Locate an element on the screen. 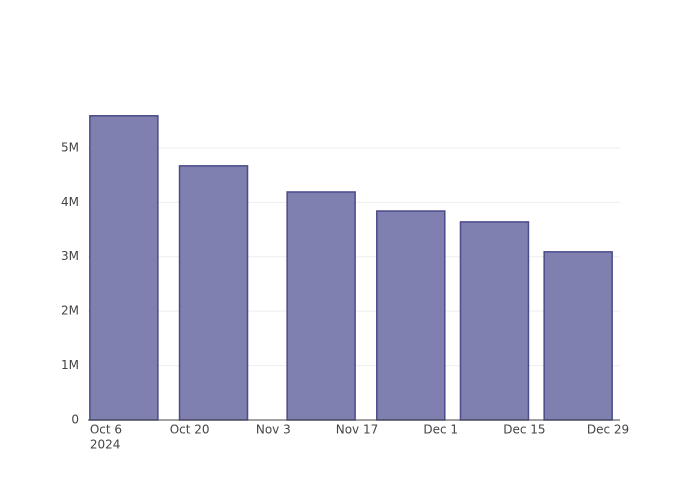  x-tick-label: Dec 15 is located at coordinates (524, 430).